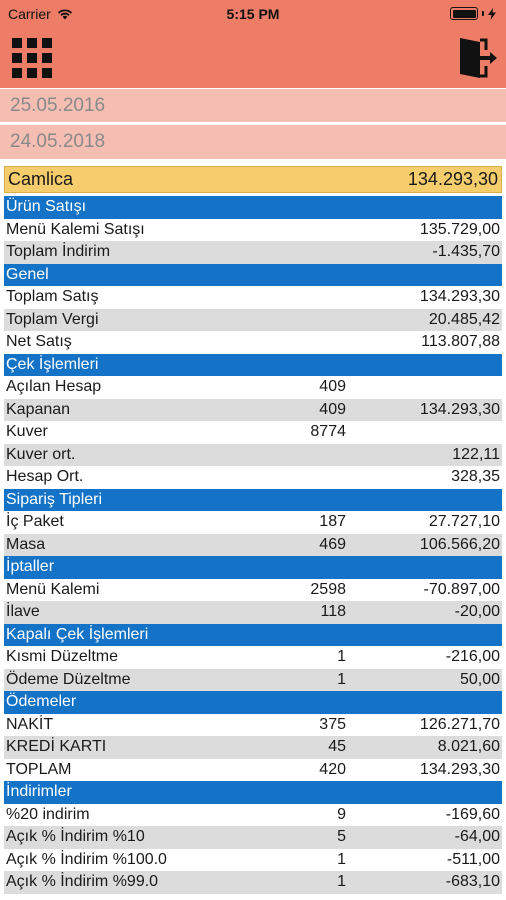 This screenshot has height=900, width=506. I want to click on row-label: İlave, so click(23, 612).